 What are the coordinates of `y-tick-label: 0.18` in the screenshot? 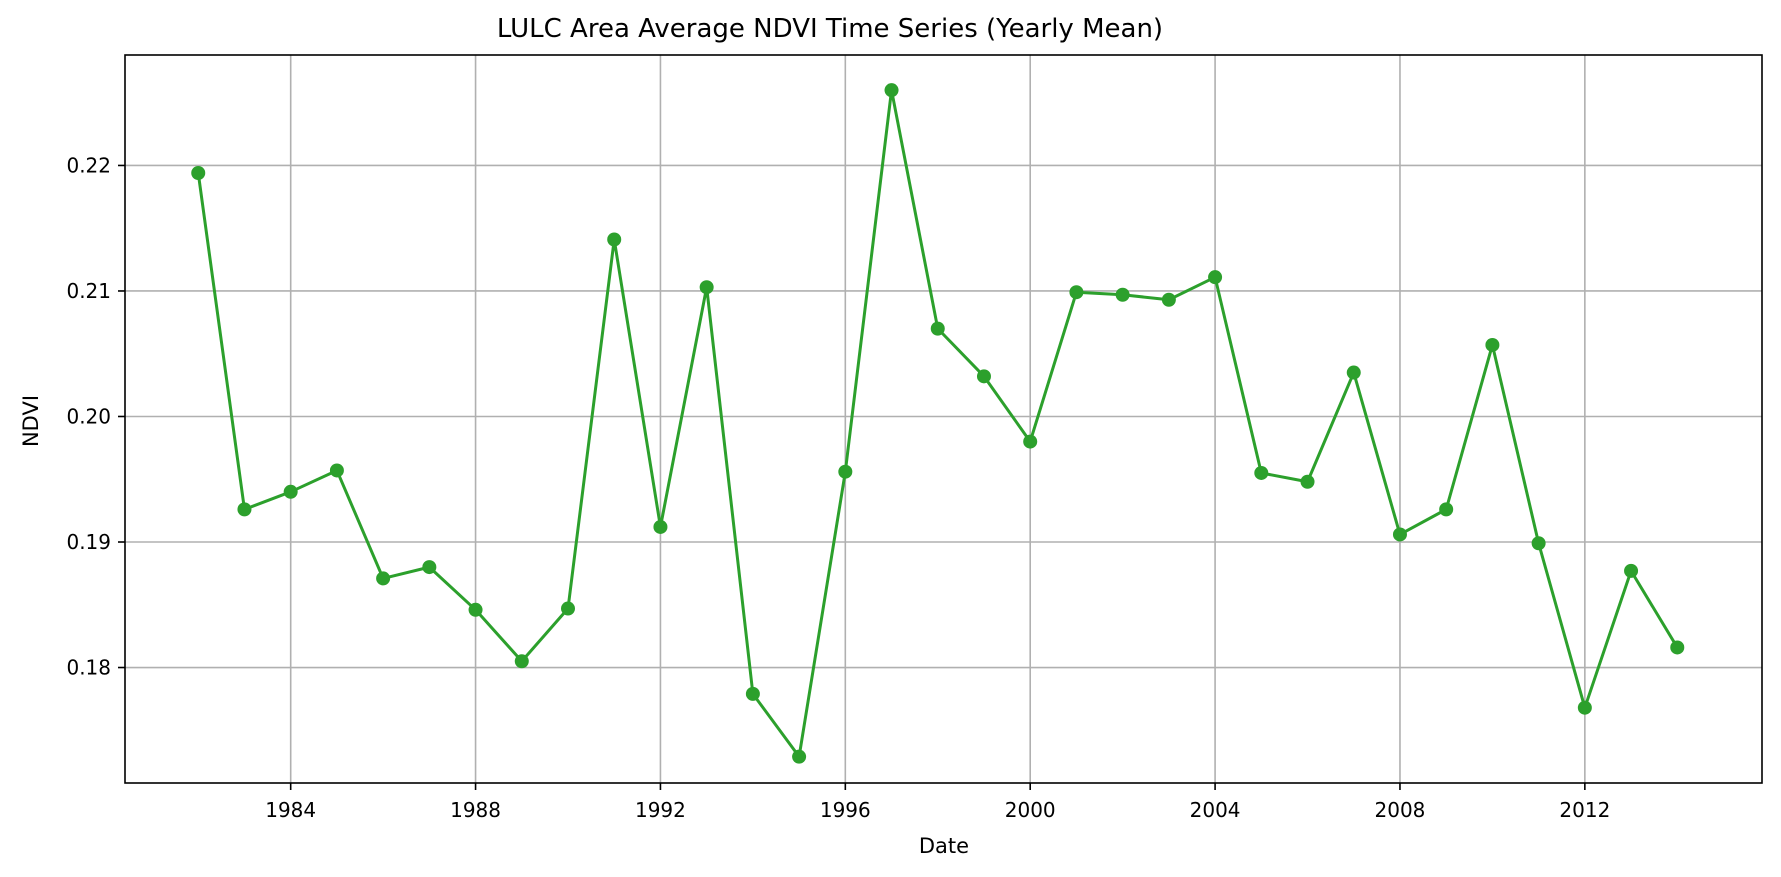 It's located at (88, 668).